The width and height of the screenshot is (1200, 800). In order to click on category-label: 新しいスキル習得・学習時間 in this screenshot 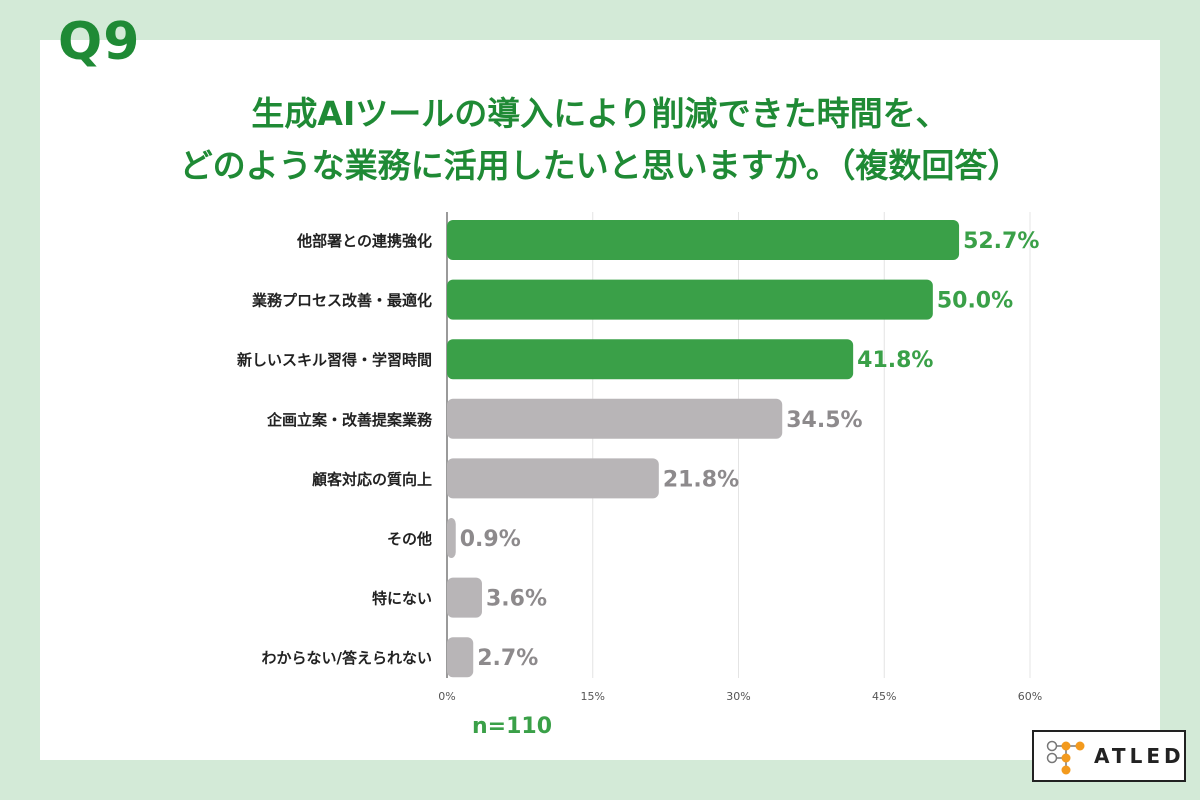, I will do `click(334, 360)`.